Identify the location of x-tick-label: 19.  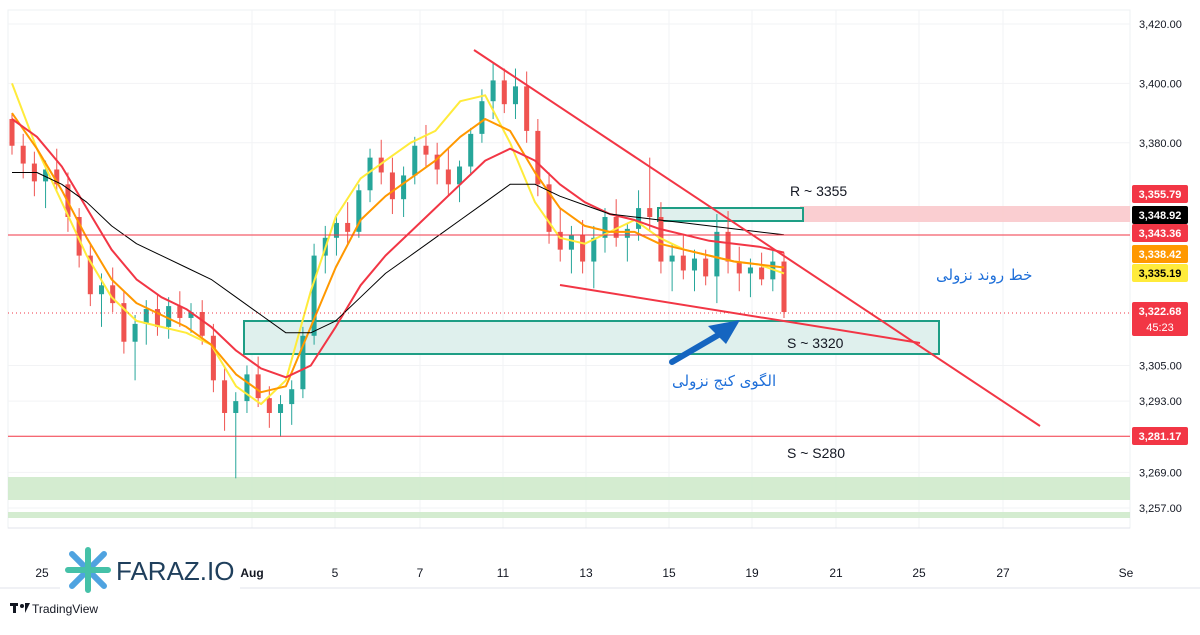
(752, 573).